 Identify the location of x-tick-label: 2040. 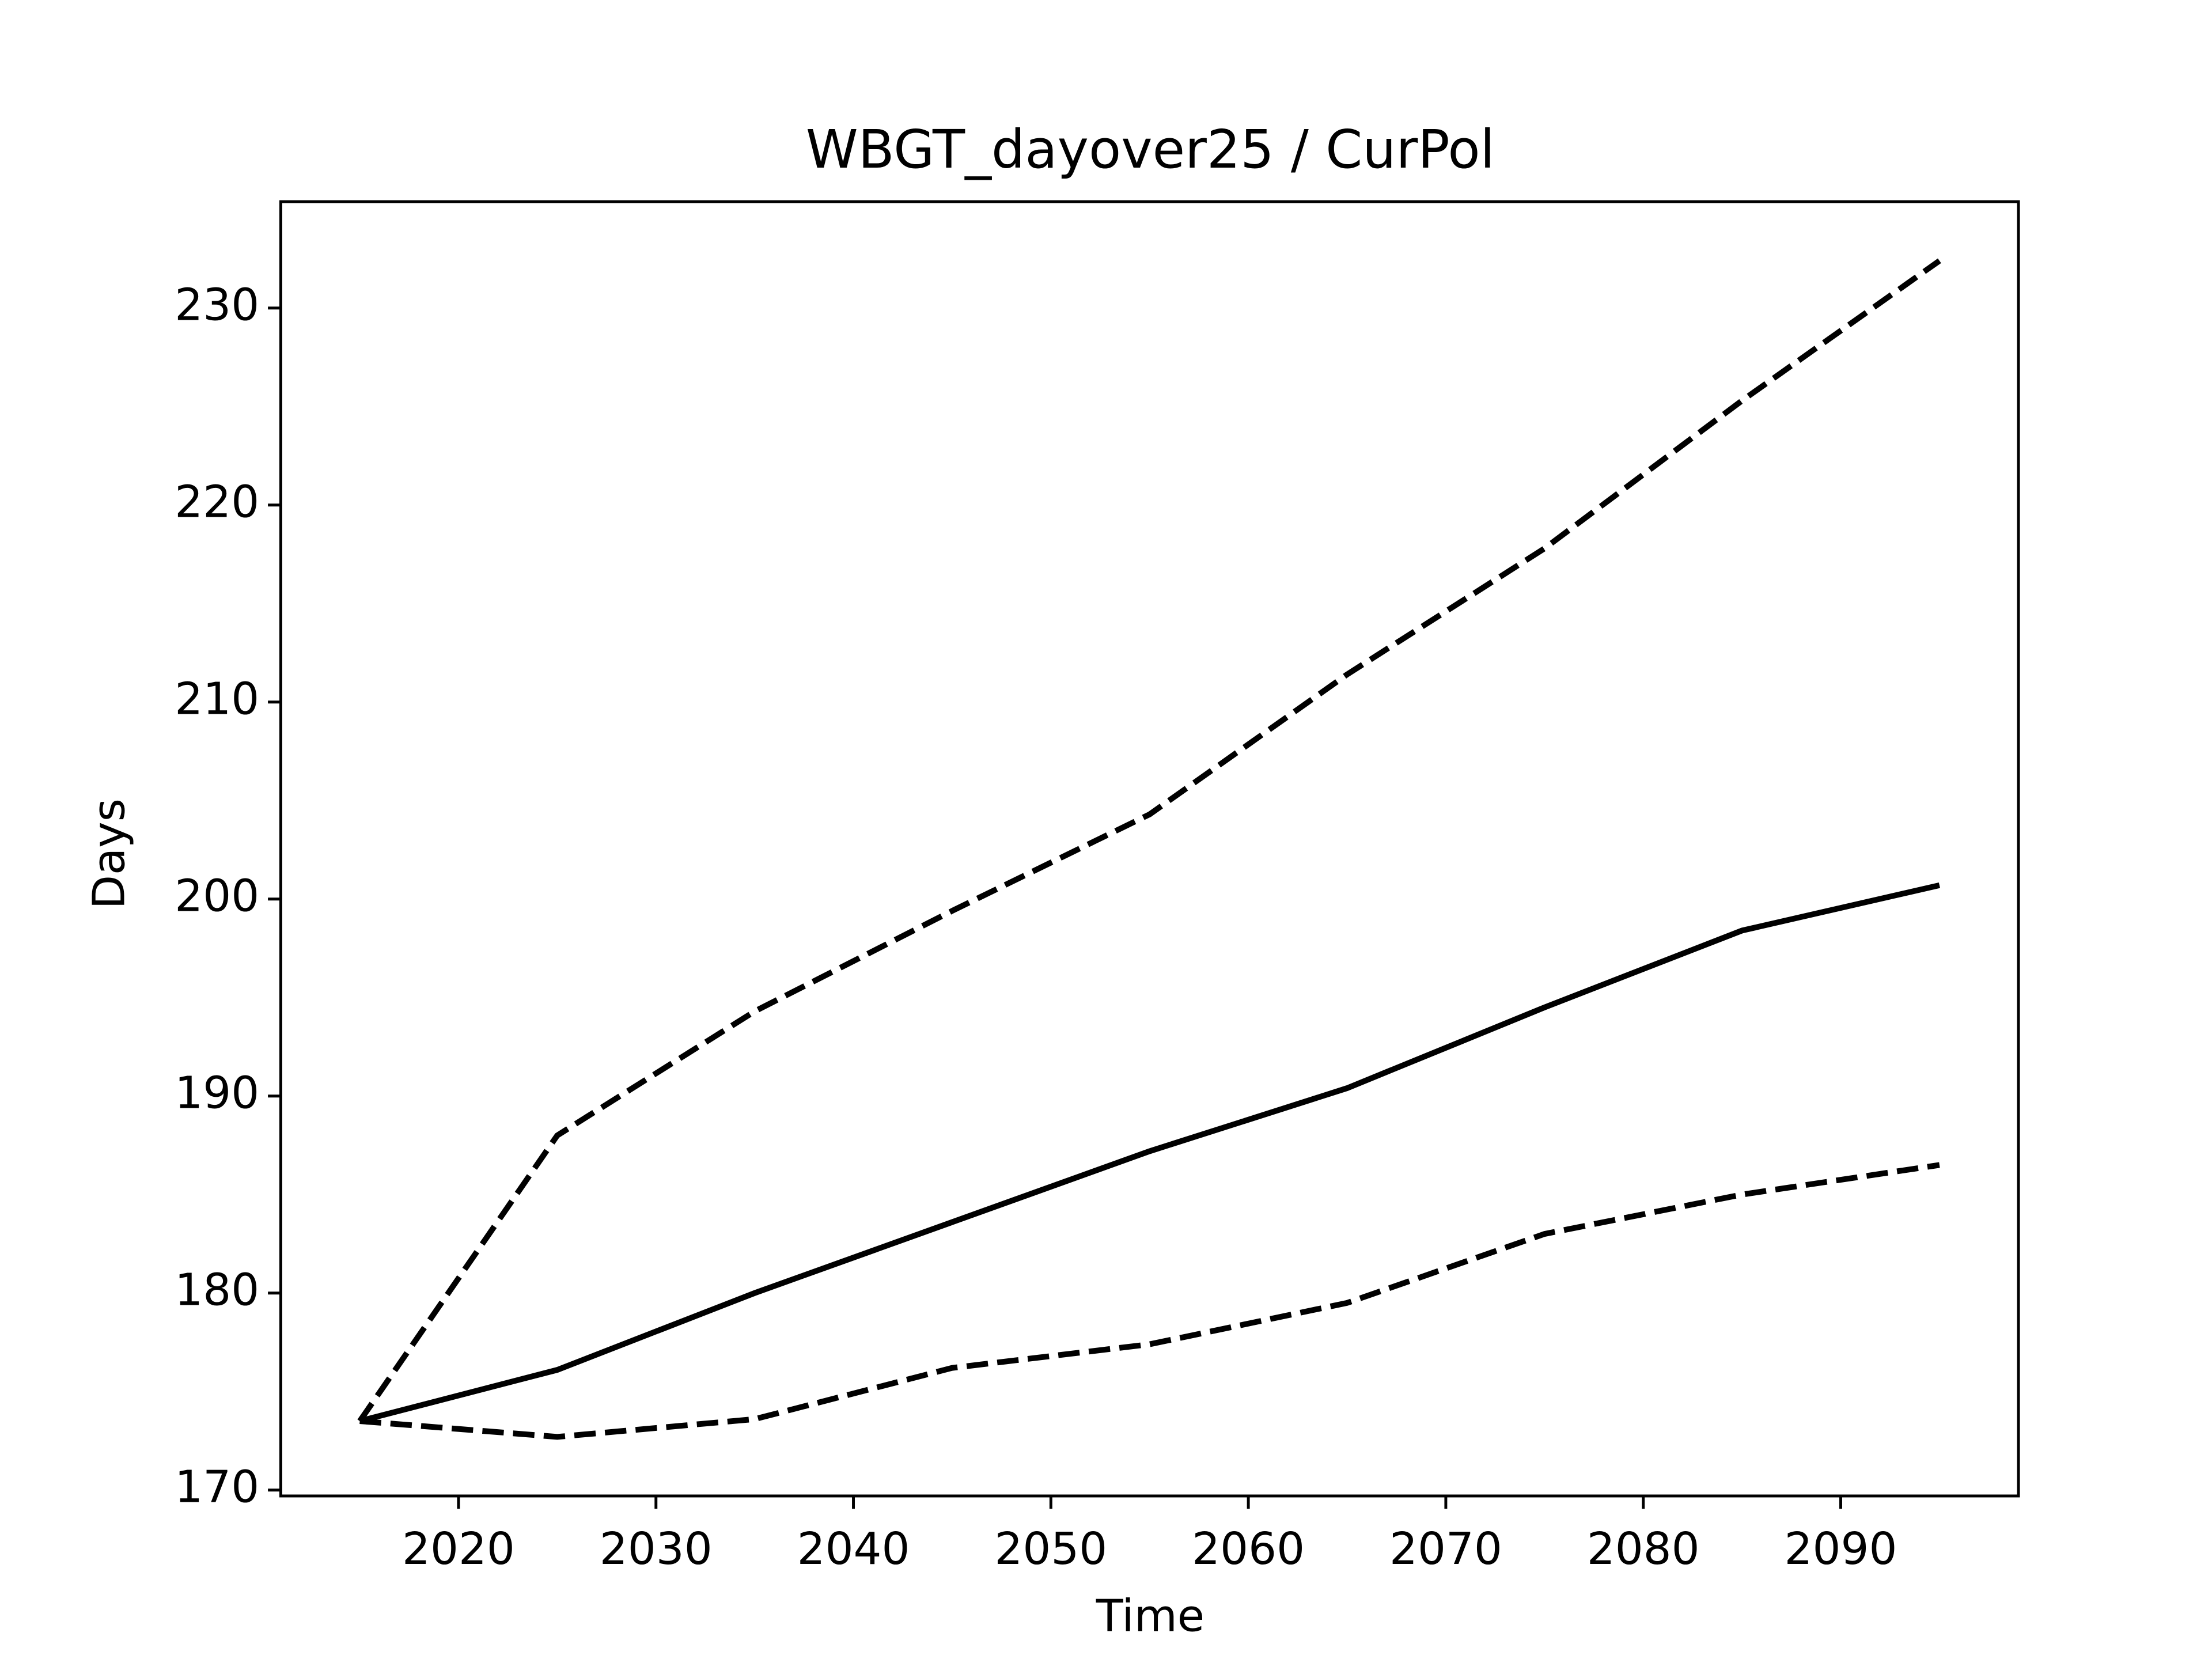
(853, 1549).